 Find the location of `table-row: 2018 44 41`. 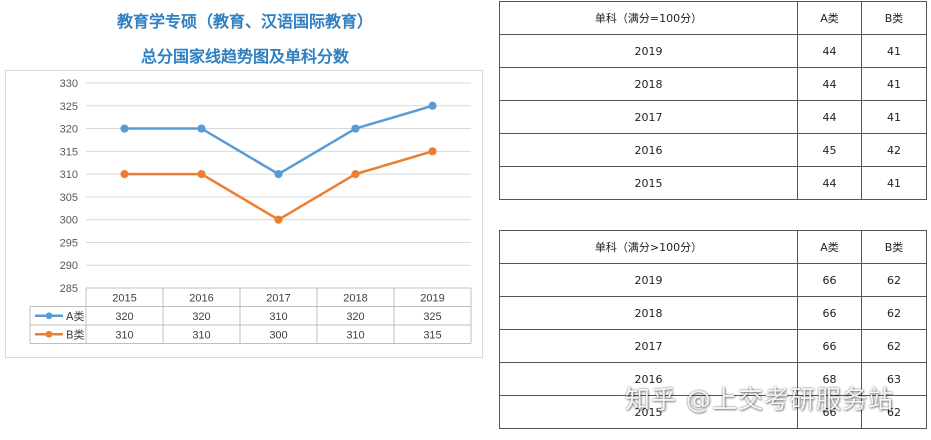

table-row: 2018 44 41 is located at coordinates (713, 84).